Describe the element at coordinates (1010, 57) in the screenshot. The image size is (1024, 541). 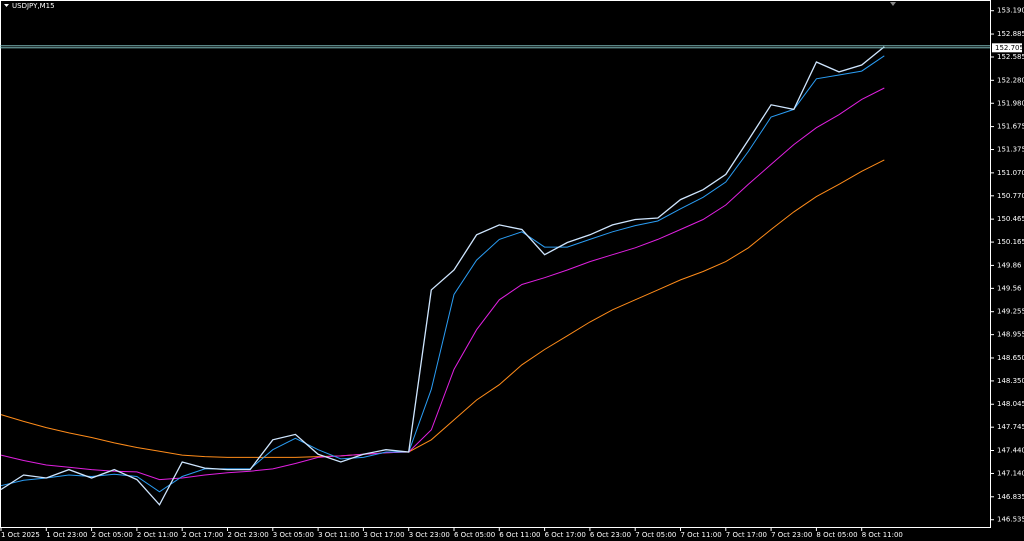
I see `y-tick-label: 152.585` at that location.